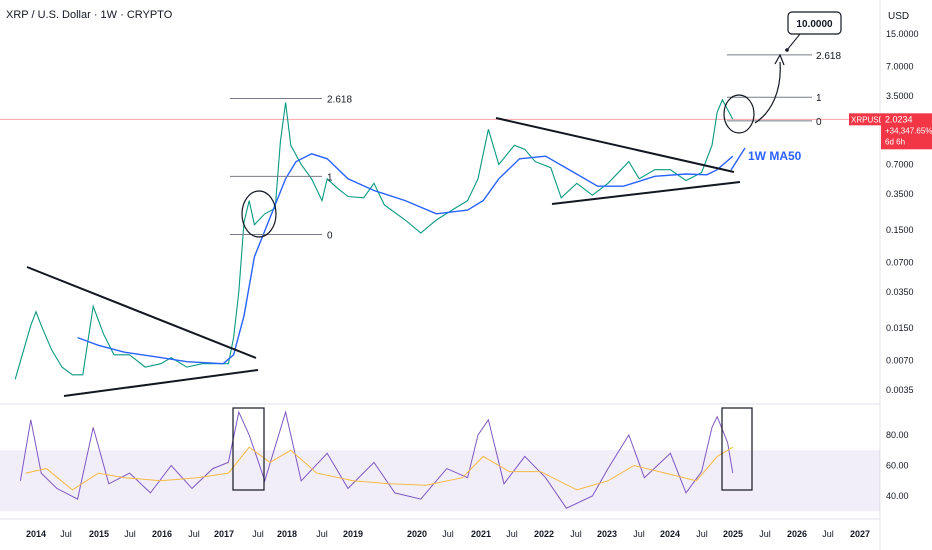 Image resolution: width=932 pixels, height=550 pixels. What do you see at coordinates (900, 262) in the screenshot?
I see `price-tick-label: 0.0700` at bounding box center [900, 262].